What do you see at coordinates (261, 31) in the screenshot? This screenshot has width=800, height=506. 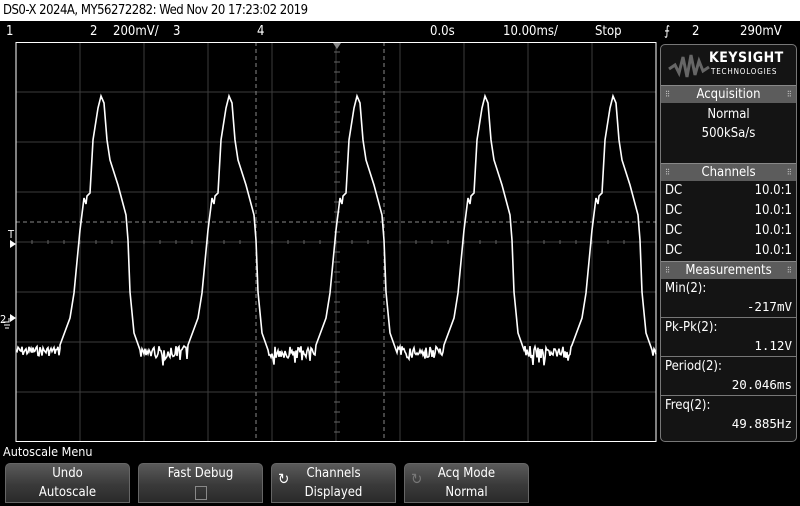 I see `channel-4-label: 4` at bounding box center [261, 31].